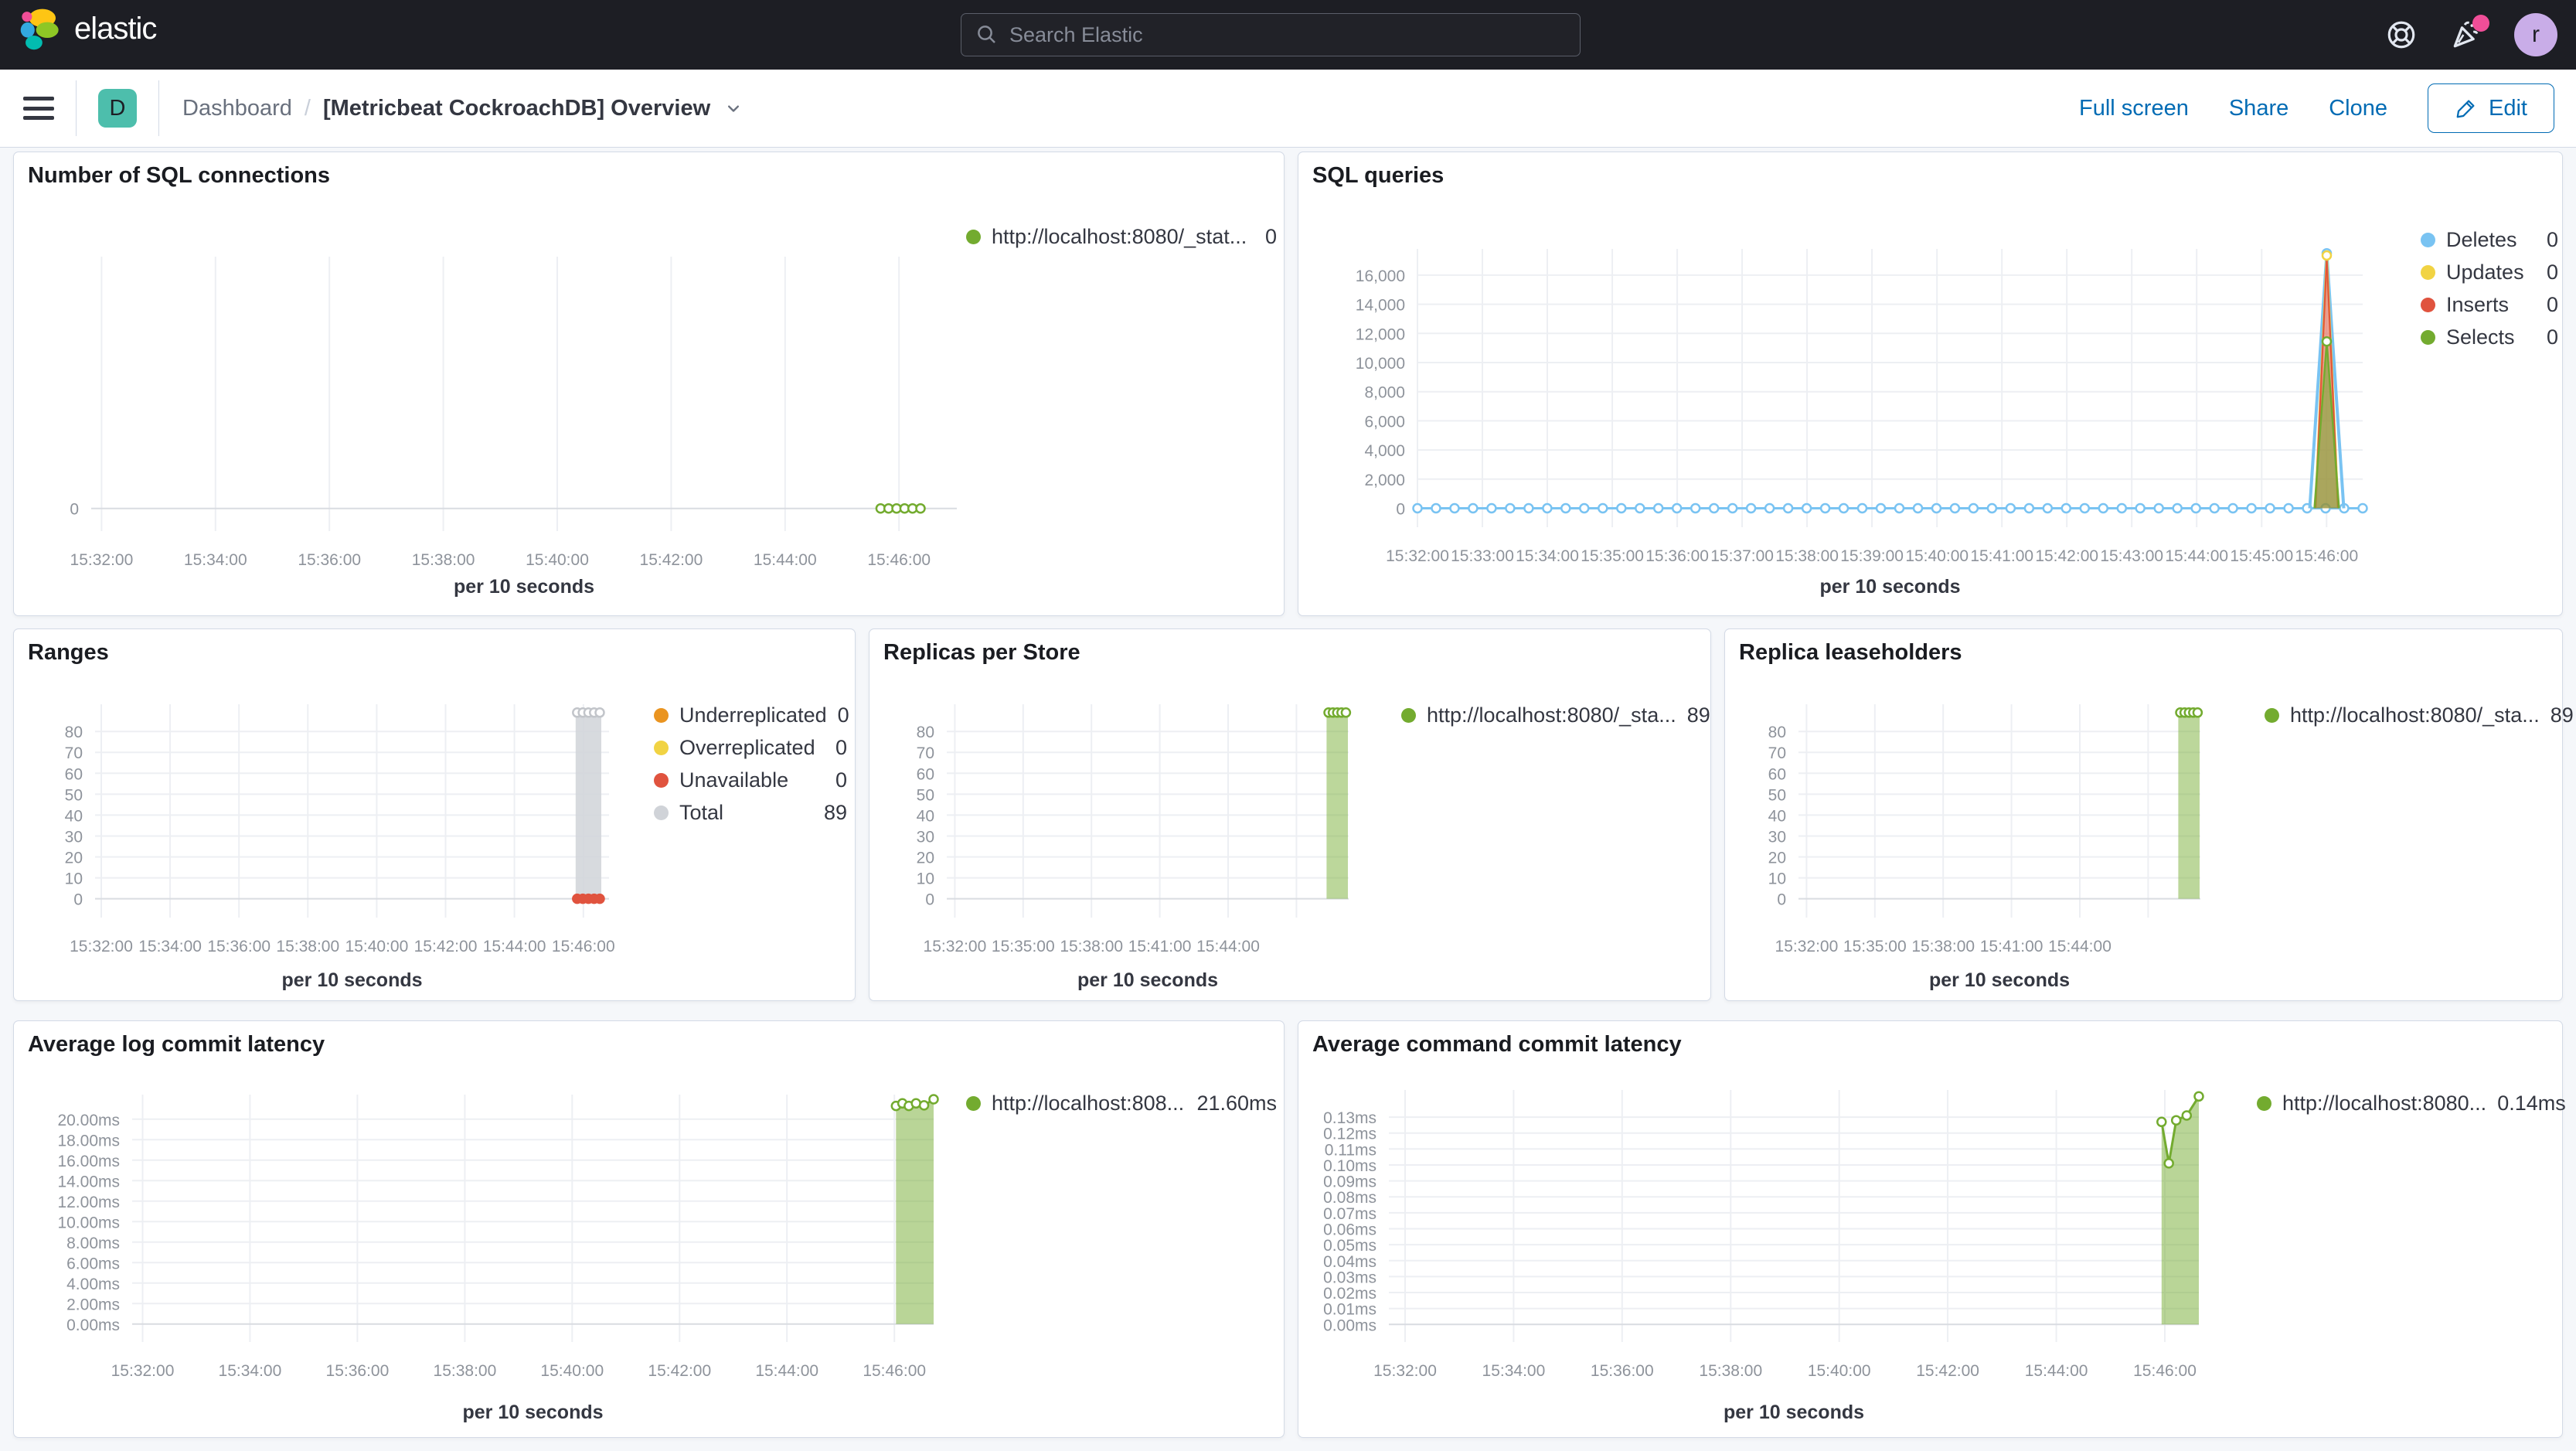 Image resolution: width=2576 pixels, height=1451 pixels. What do you see at coordinates (88, 1161) in the screenshot?
I see `svg-text: 16.00ms` at bounding box center [88, 1161].